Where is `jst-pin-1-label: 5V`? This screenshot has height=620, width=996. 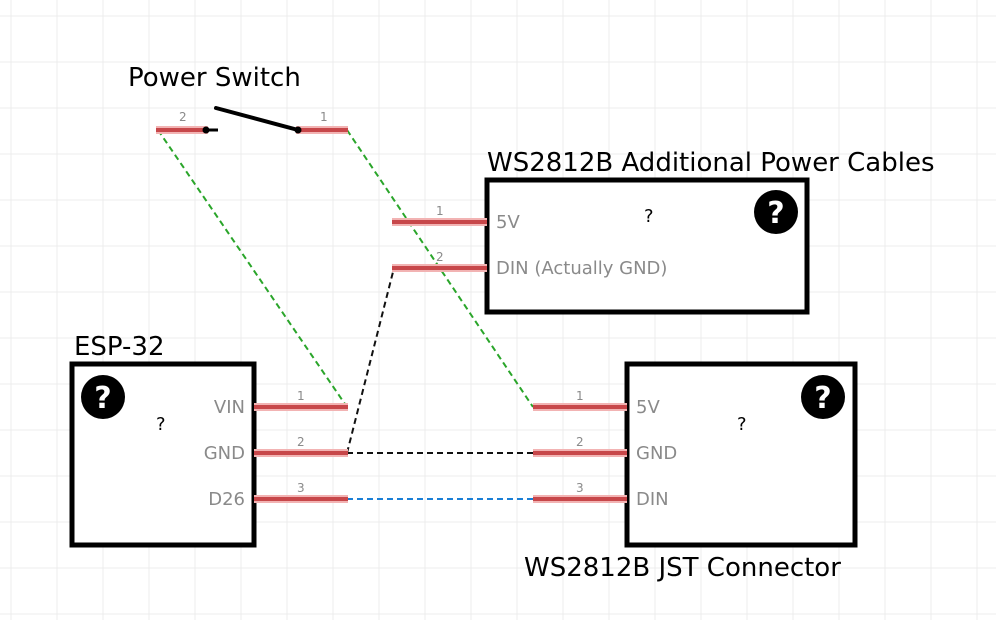 jst-pin-1-label: 5V is located at coordinates (648, 407).